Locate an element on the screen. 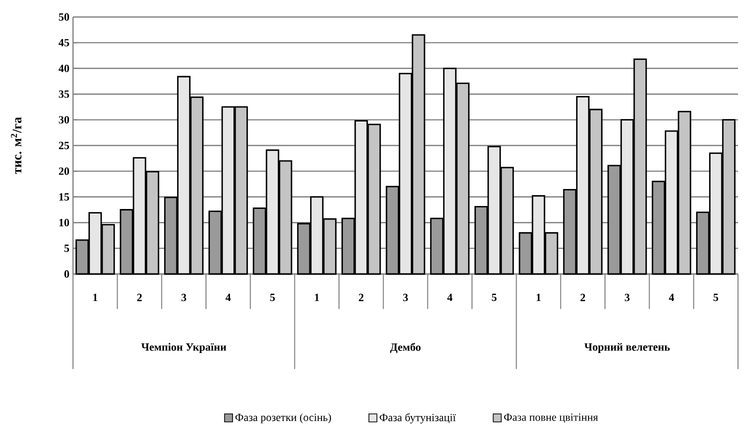 This screenshot has height=427, width=750. y-tick-label: 45 is located at coordinates (64, 42).